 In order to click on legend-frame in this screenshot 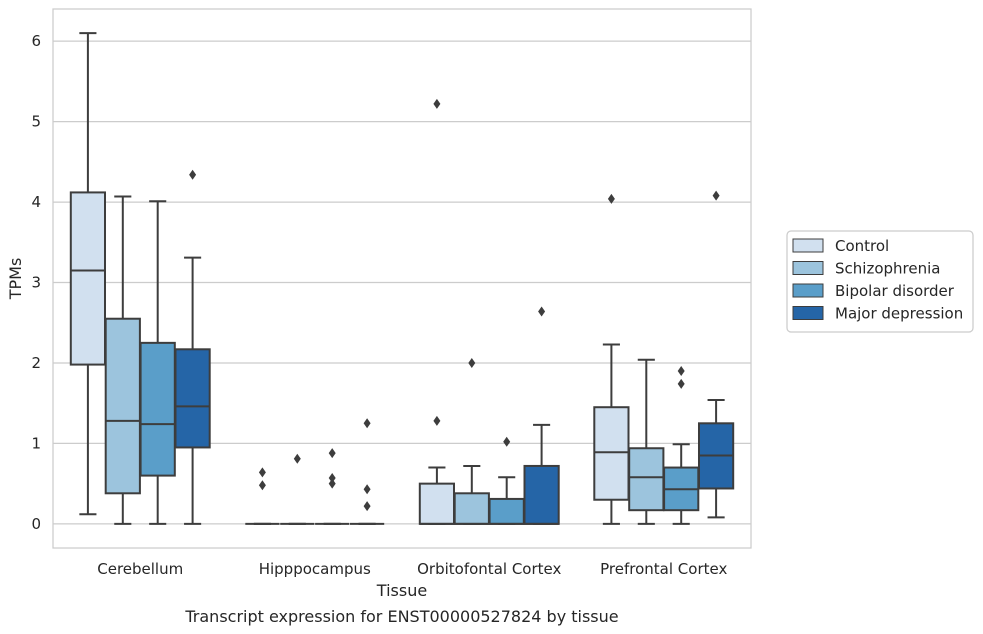, I will do `click(880, 281)`.